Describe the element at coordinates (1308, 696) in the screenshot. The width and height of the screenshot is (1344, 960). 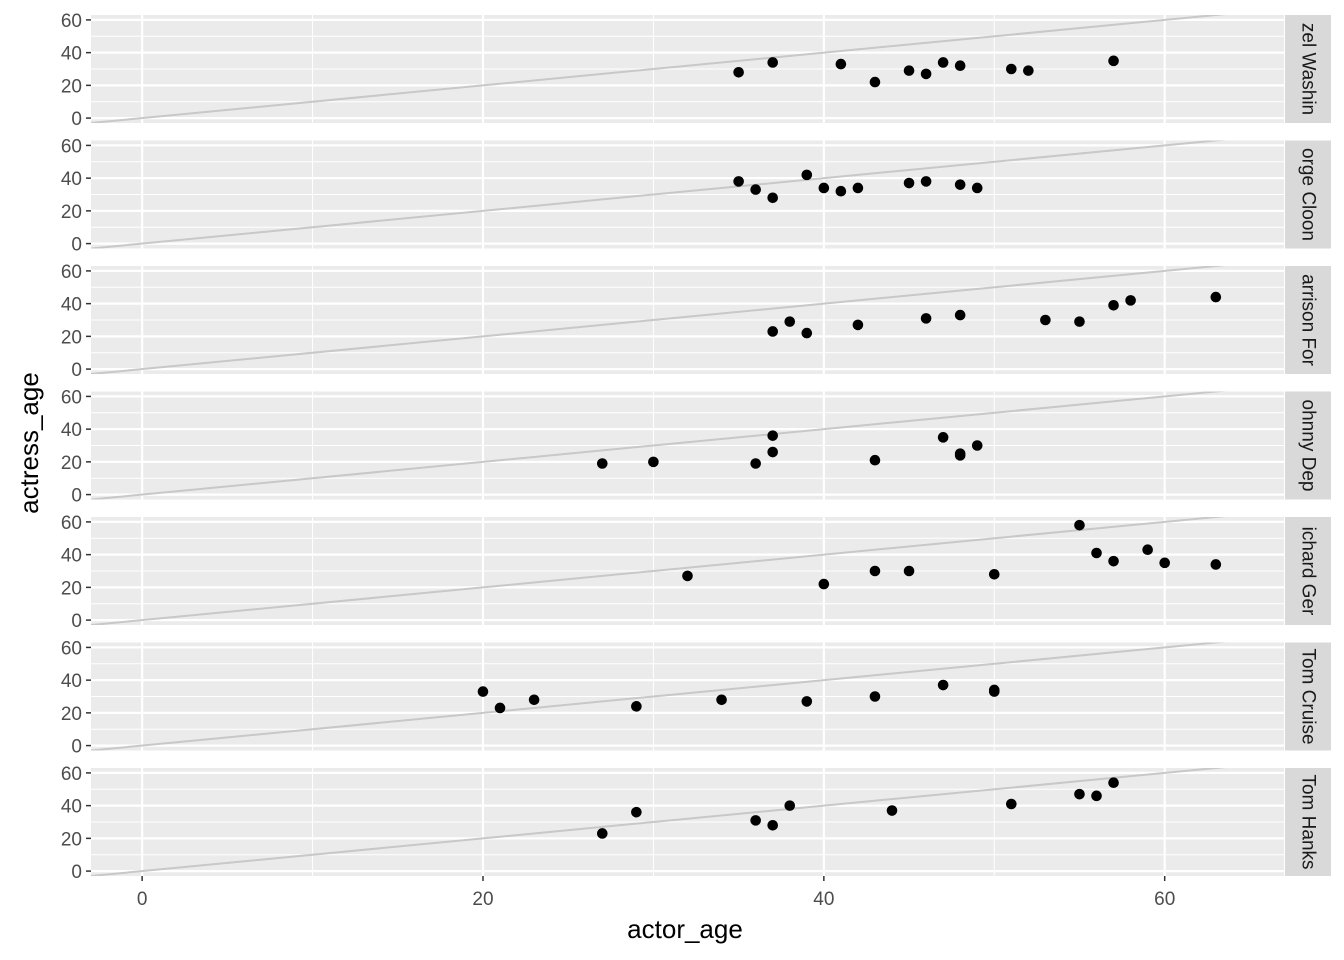
I see `facet-strip-label: Tom Cruise` at that location.